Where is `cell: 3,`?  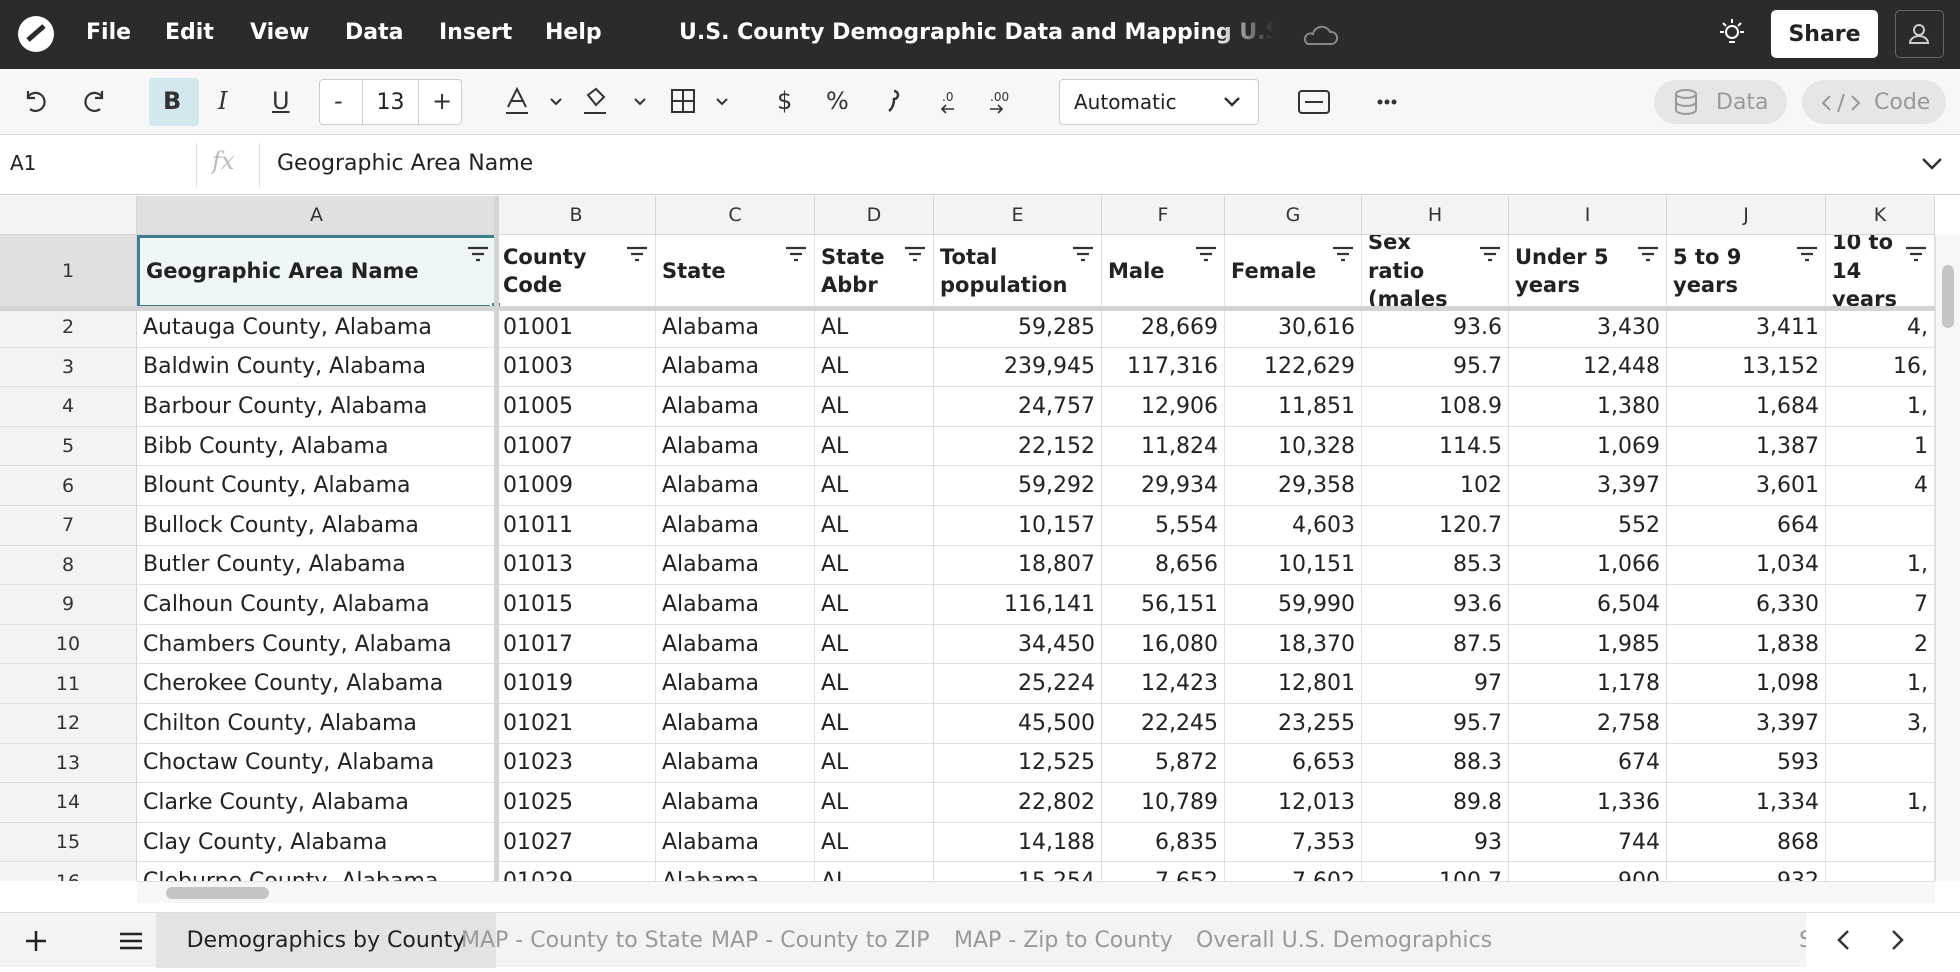 cell: 3, is located at coordinates (1880, 724).